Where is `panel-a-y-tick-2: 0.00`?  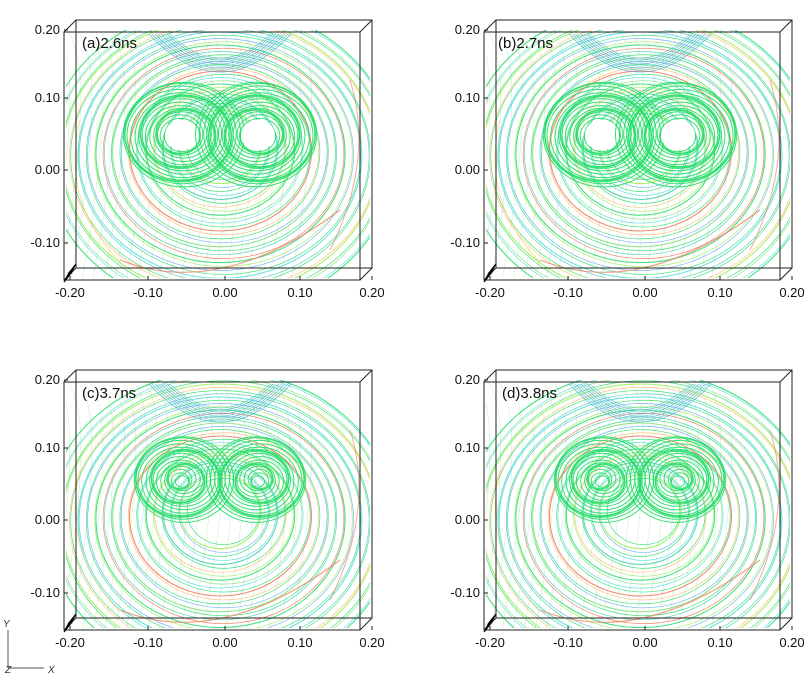 panel-a-y-tick-2: 0.00 is located at coordinates (47, 169).